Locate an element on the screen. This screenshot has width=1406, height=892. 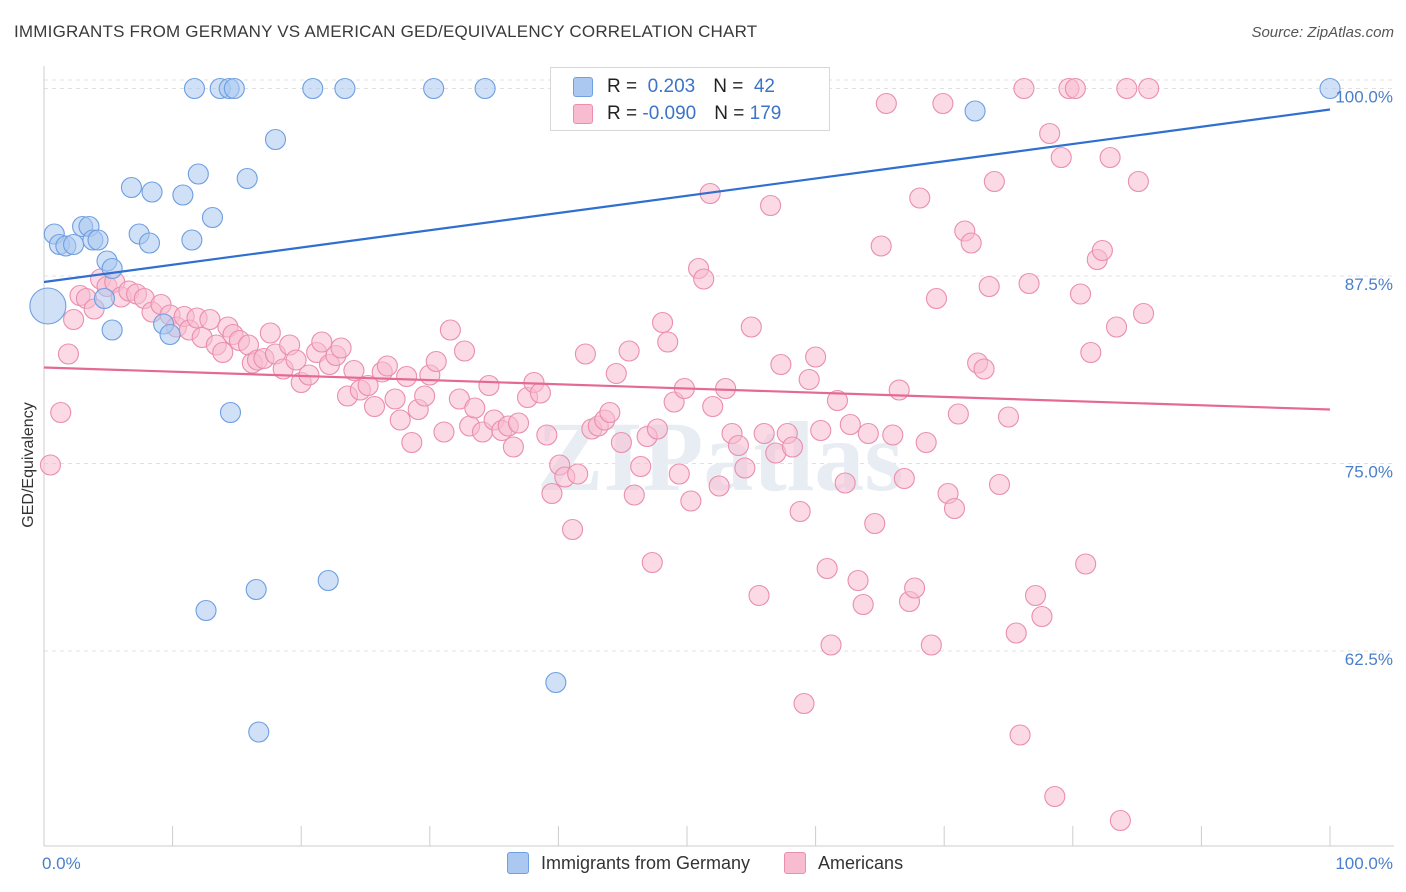
stats-legend: R = 0.203 N = 42 R = -0.090 N = 179 is located at coordinates (690, 99).